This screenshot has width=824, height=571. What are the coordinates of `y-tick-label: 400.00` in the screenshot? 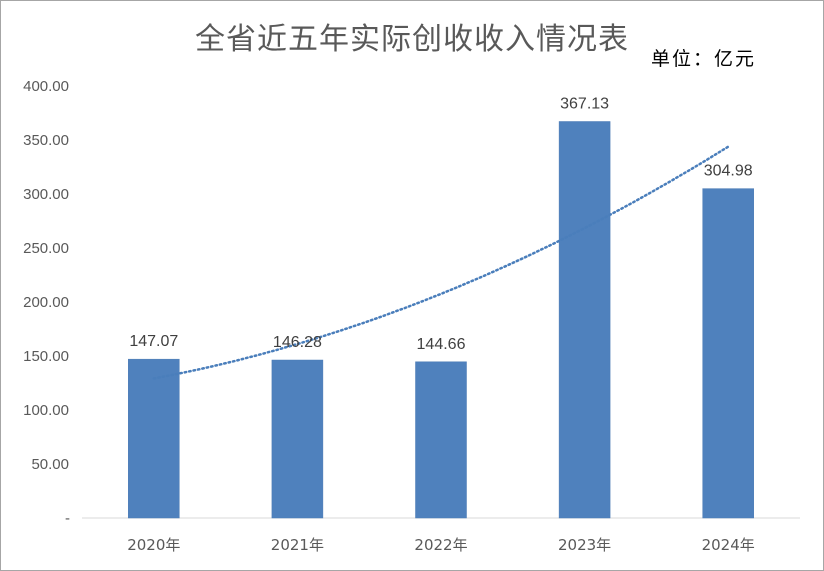 It's located at (46, 86).